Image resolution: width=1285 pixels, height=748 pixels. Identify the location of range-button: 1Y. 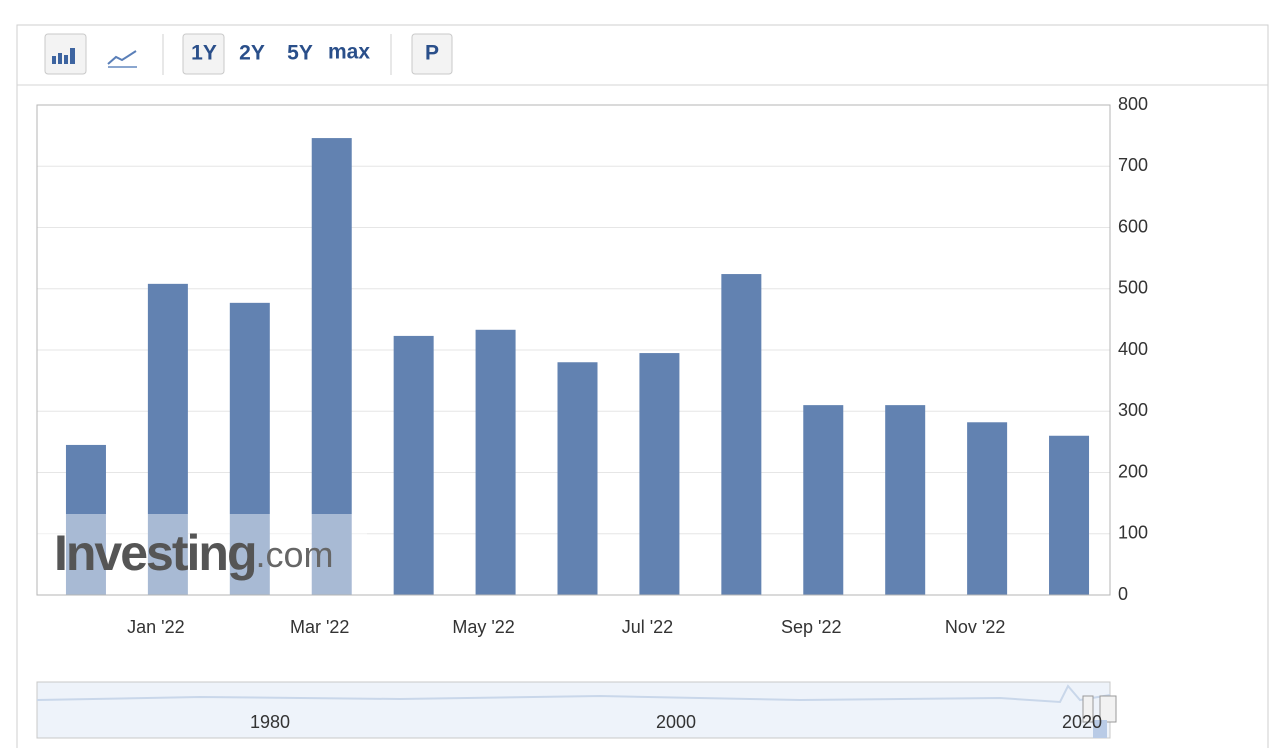
(204, 53).